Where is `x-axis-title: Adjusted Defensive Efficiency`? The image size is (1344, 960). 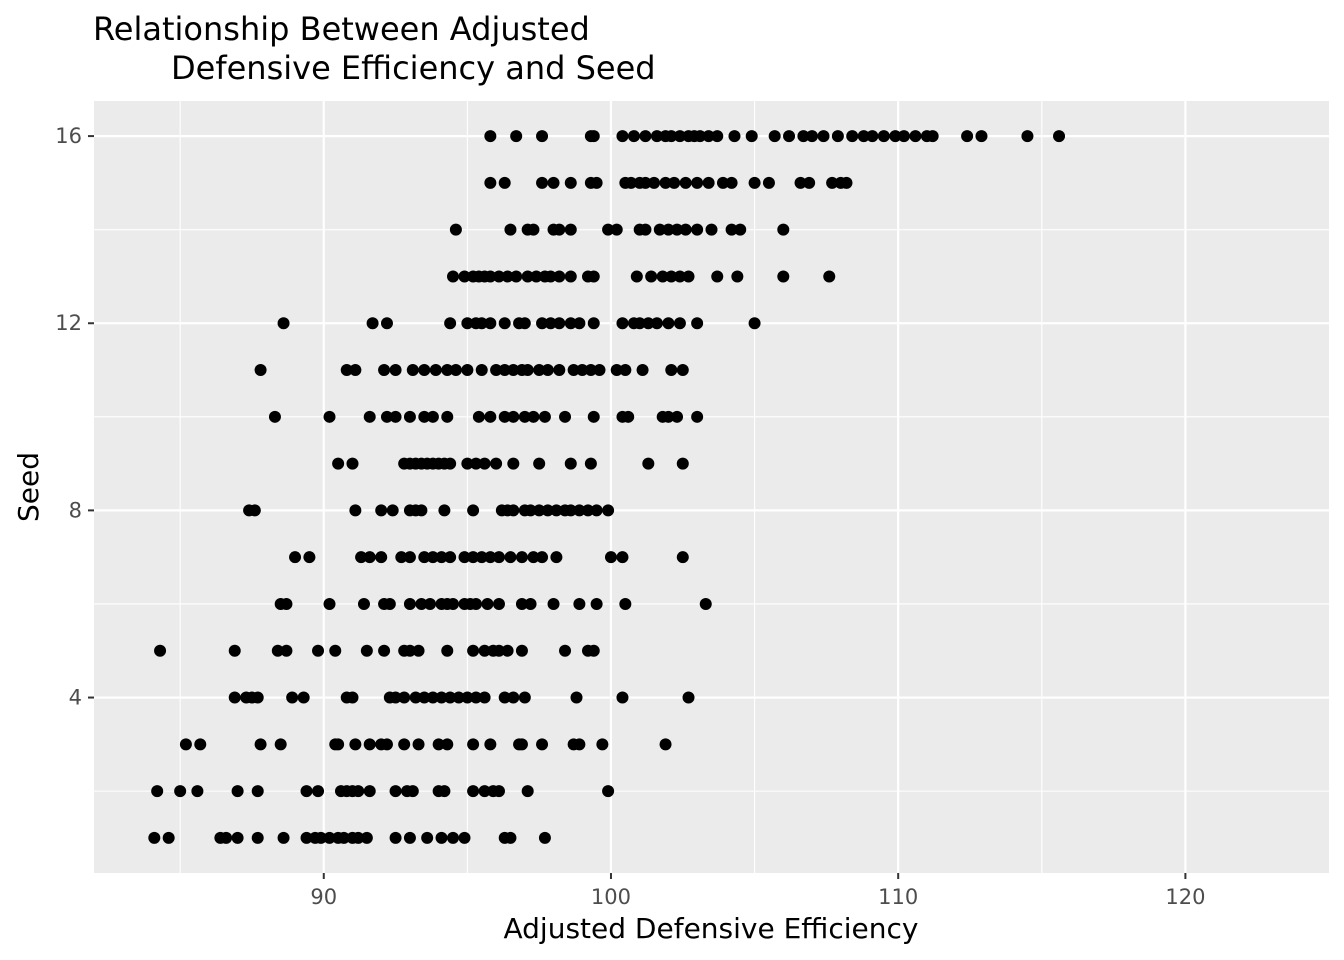
x-axis-title: Adjusted Defensive Efficiency is located at coordinates (711, 928).